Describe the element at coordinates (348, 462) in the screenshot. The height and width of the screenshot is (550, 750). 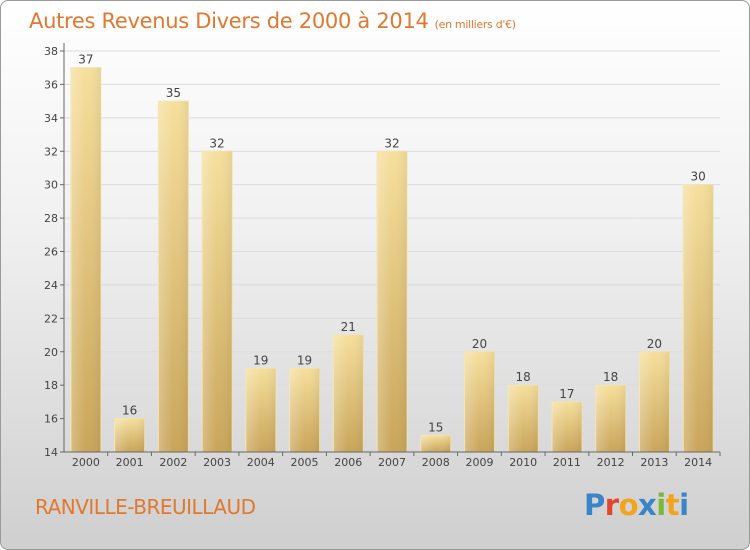
I see `x-tick-label: 2006` at that location.